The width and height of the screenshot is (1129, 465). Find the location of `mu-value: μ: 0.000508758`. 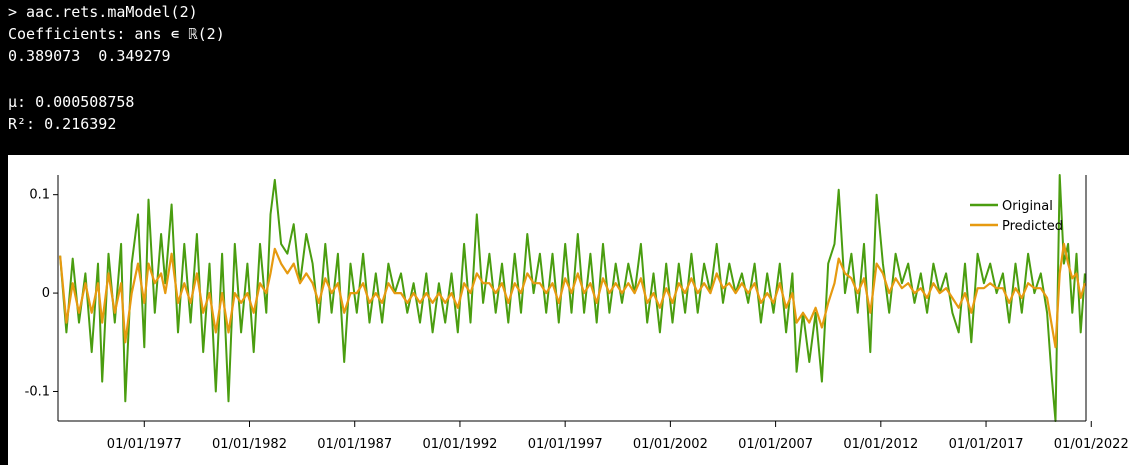

mu-value: μ: 0.000508758 is located at coordinates (71, 102).